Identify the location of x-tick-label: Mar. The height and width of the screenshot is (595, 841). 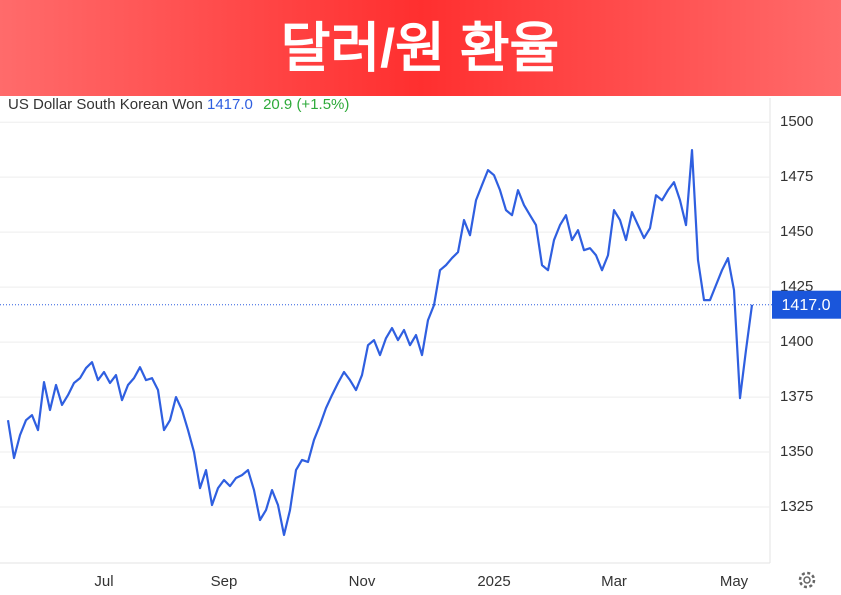
(614, 581).